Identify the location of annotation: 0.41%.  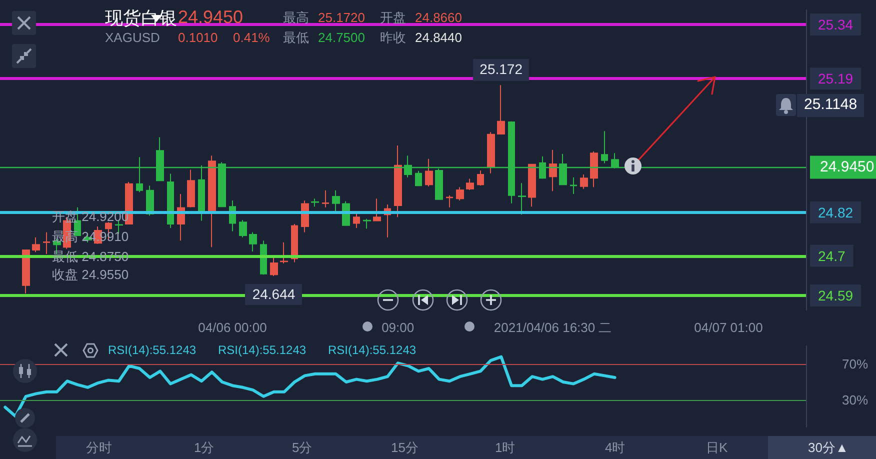
(251, 38).